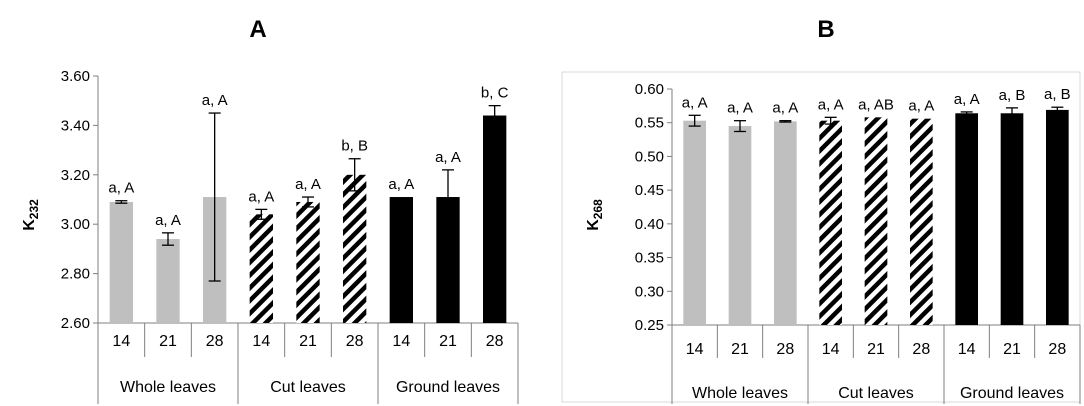 Image resolution: width=1084 pixels, height=406 pixels. I want to click on chart-a-significance-label: b, C, so click(495, 93).